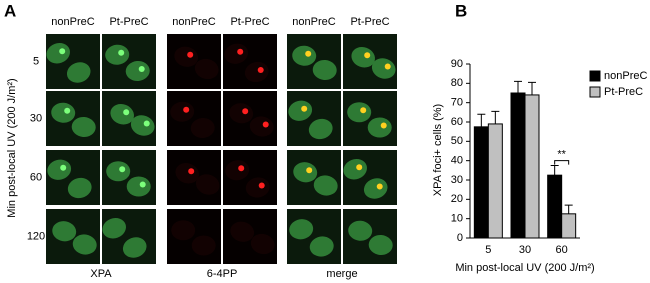 This screenshot has width=650, height=283. I want to click on x-axis-label: Min post-local UV (200 J/m²), so click(524, 268).